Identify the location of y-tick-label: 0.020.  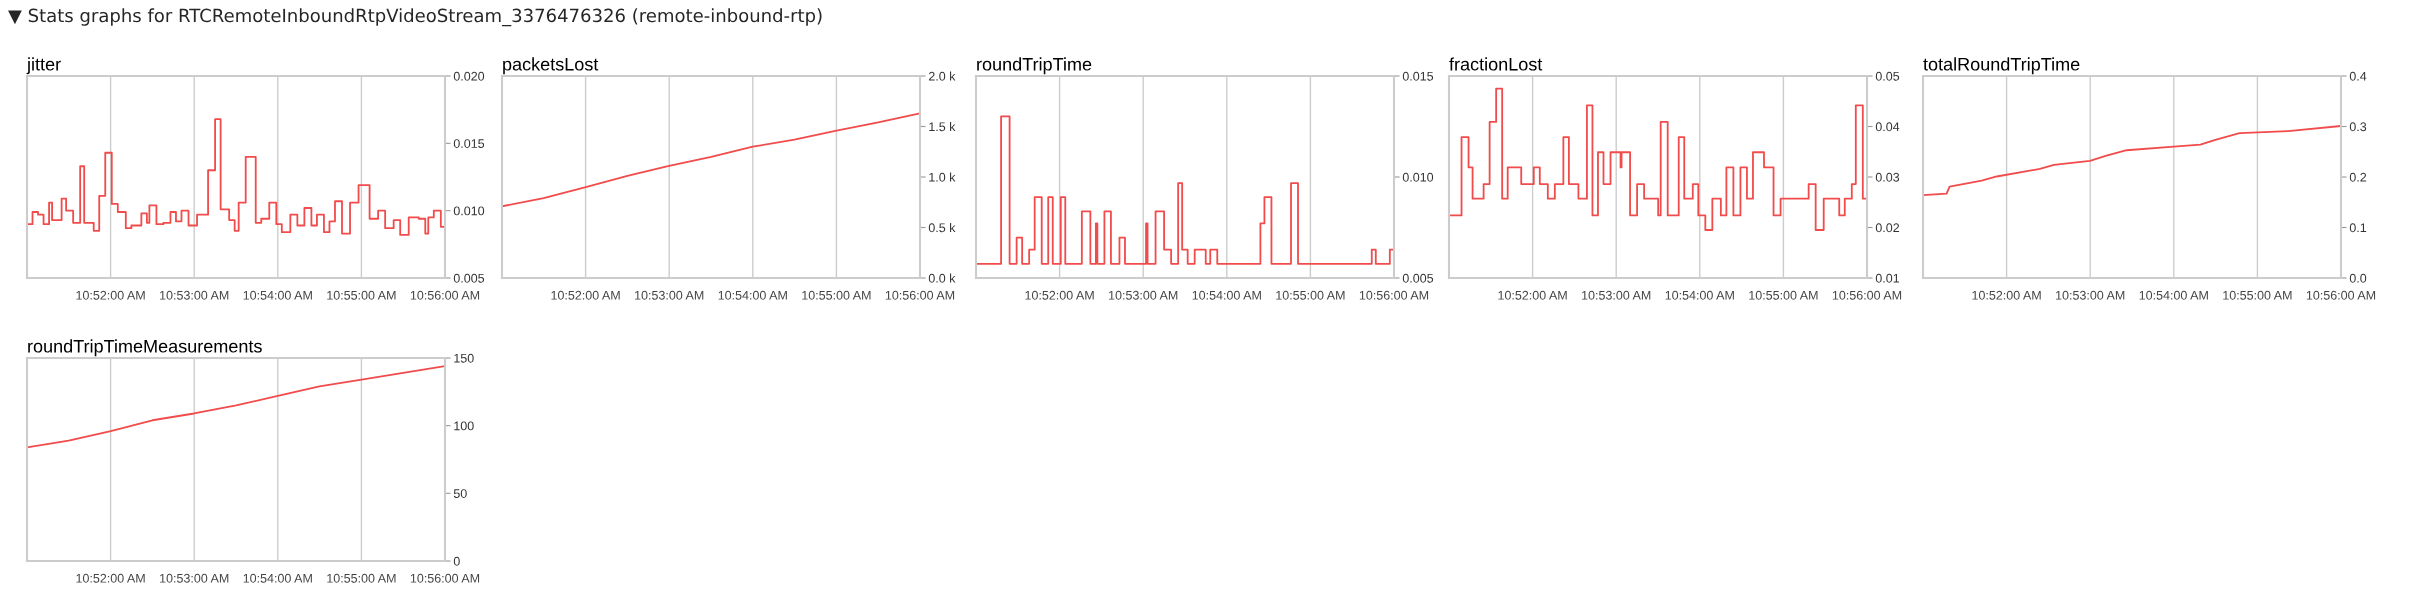
(469, 76).